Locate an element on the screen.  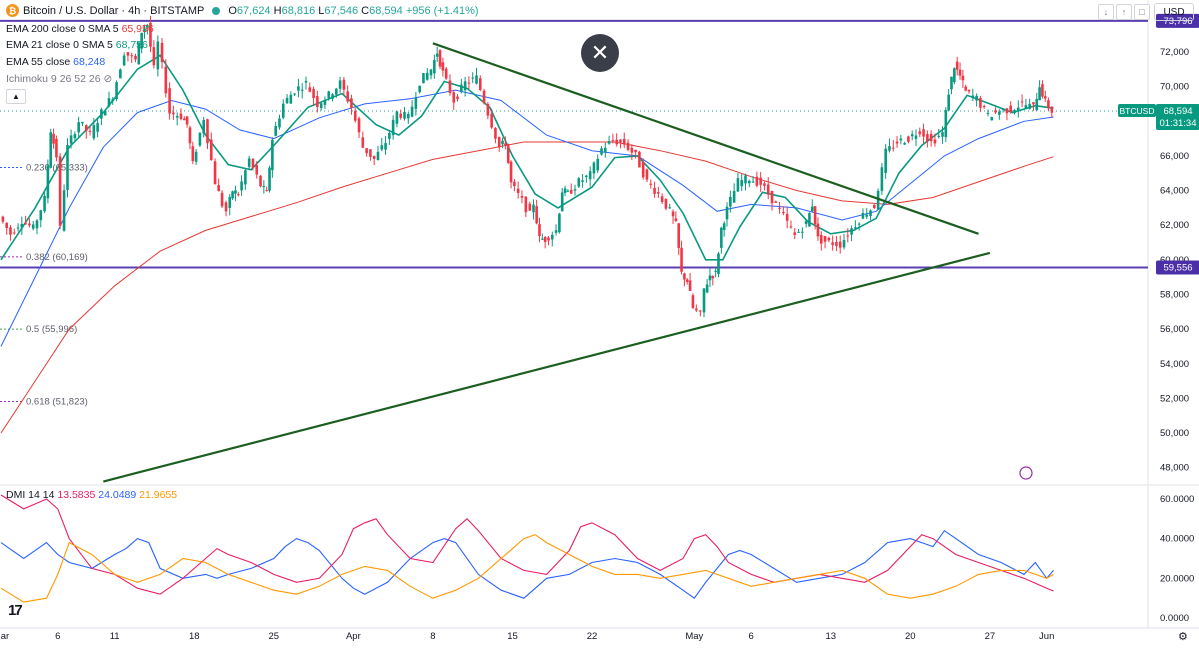
collapse-legend-button: ▲ is located at coordinates (16, 96).